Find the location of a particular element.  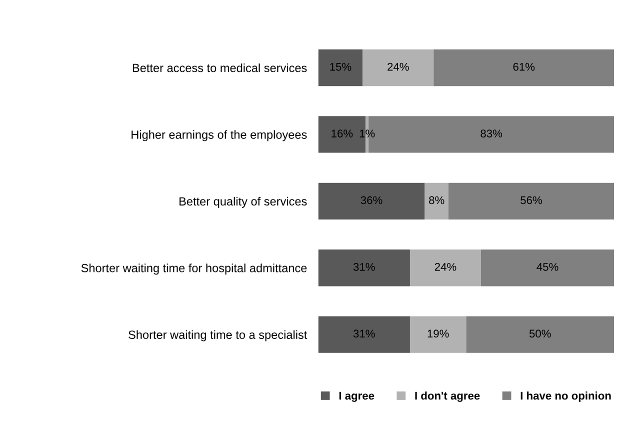

data-label: 36% is located at coordinates (371, 200).